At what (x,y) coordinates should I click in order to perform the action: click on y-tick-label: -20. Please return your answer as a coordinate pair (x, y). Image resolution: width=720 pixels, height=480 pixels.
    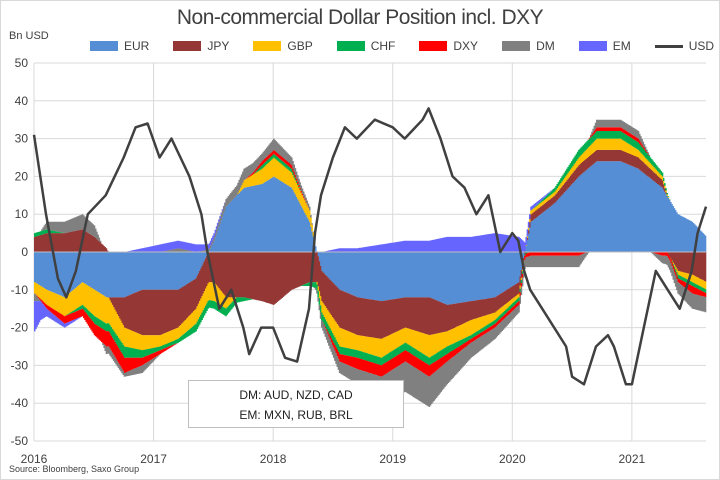
    Looking at the image, I should click on (20, 328).